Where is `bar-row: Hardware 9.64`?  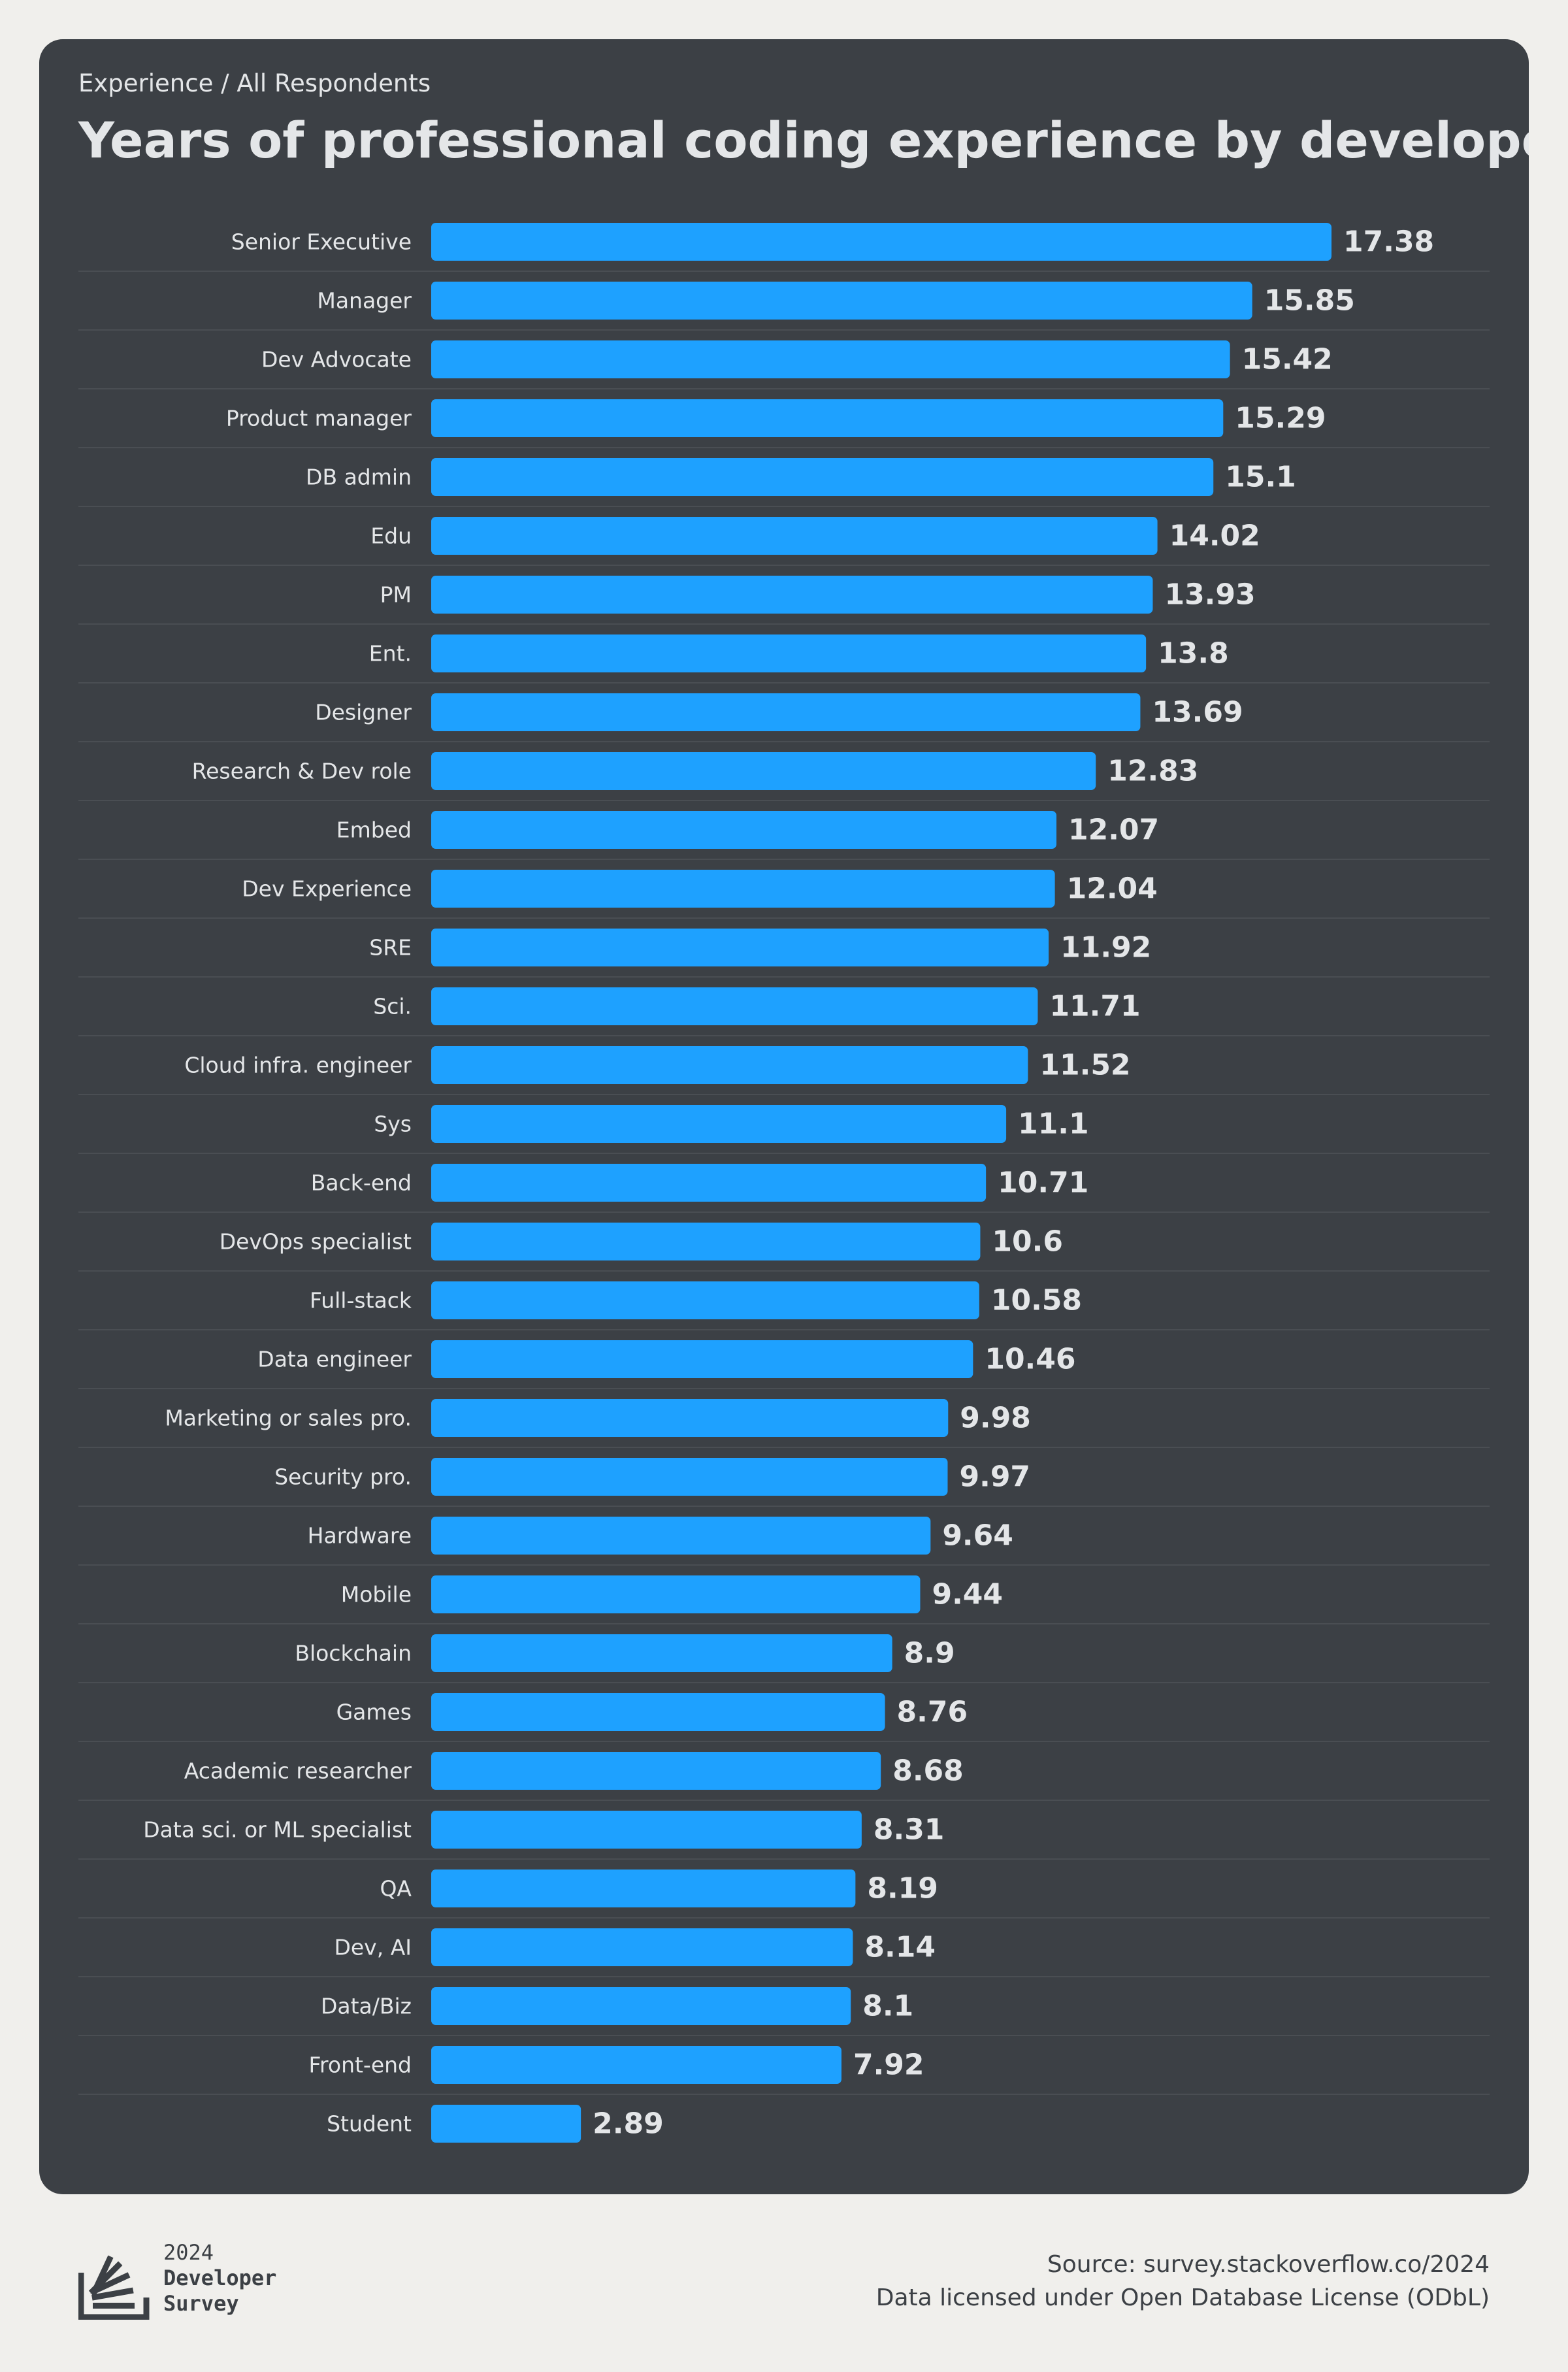 bar-row: Hardware 9.64 is located at coordinates (784, 1530).